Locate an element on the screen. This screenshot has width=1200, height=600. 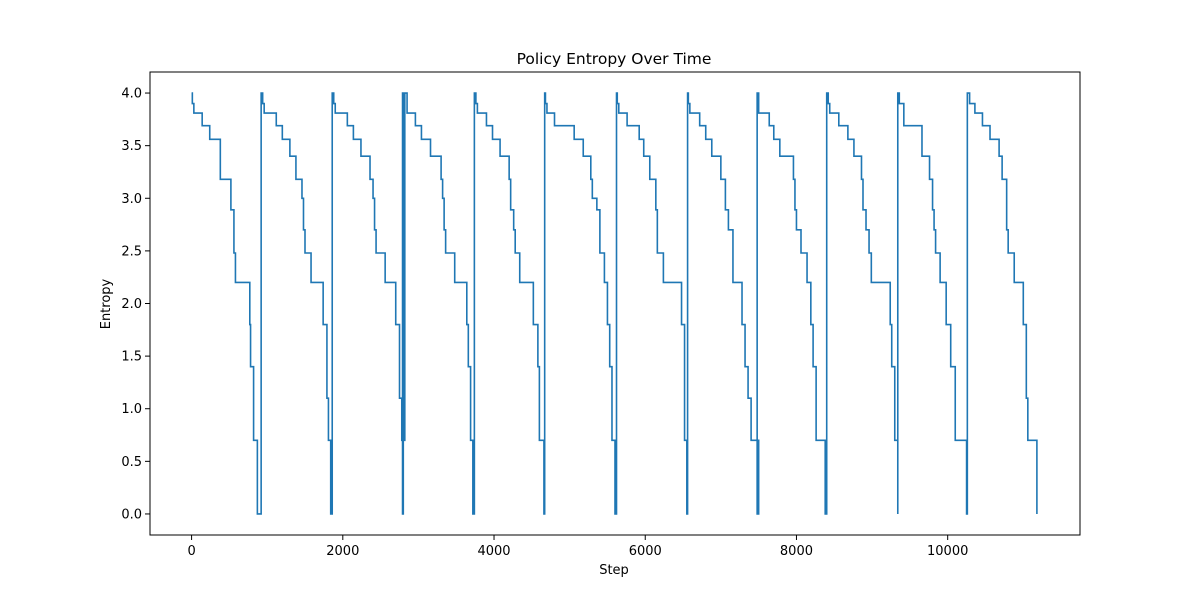
y-tick-label: 2.5 is located at coordinates (131, 251).